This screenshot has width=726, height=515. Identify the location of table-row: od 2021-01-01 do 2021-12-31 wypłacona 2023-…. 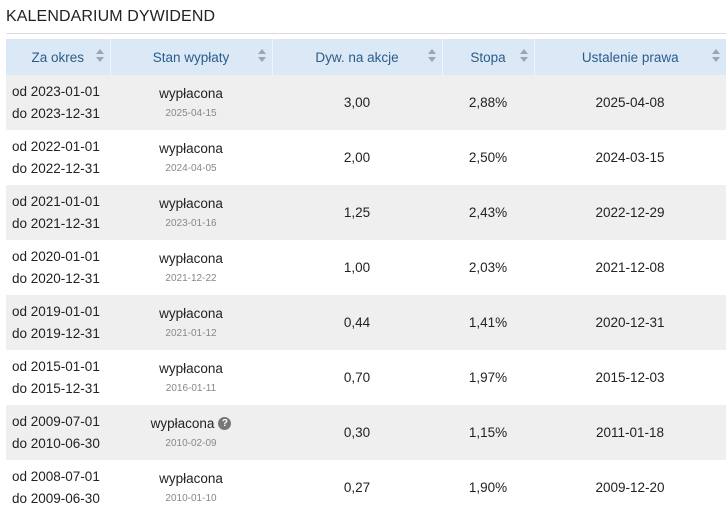
(366, 212).